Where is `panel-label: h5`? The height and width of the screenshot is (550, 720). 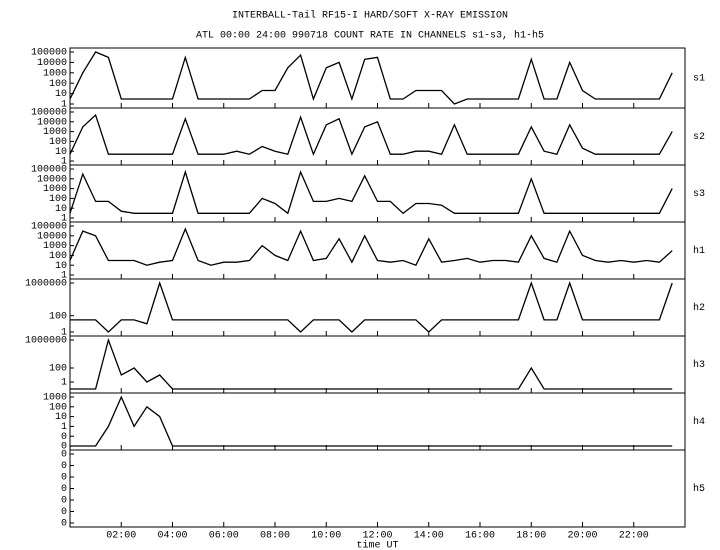
panel-label: h5 is located at coordinates (699, 489).